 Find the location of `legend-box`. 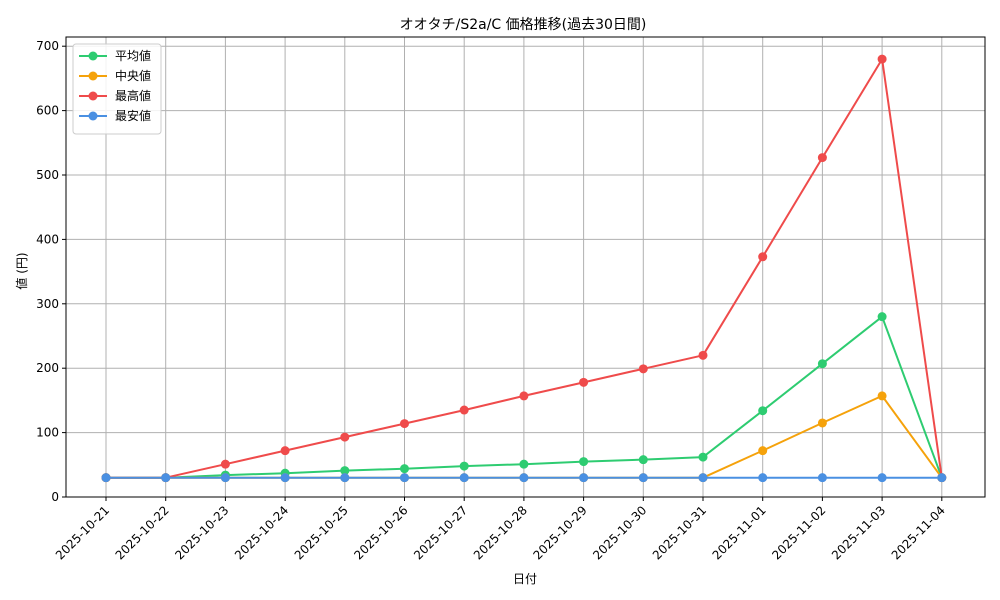

legend-box is located at coordinates (117, 89).